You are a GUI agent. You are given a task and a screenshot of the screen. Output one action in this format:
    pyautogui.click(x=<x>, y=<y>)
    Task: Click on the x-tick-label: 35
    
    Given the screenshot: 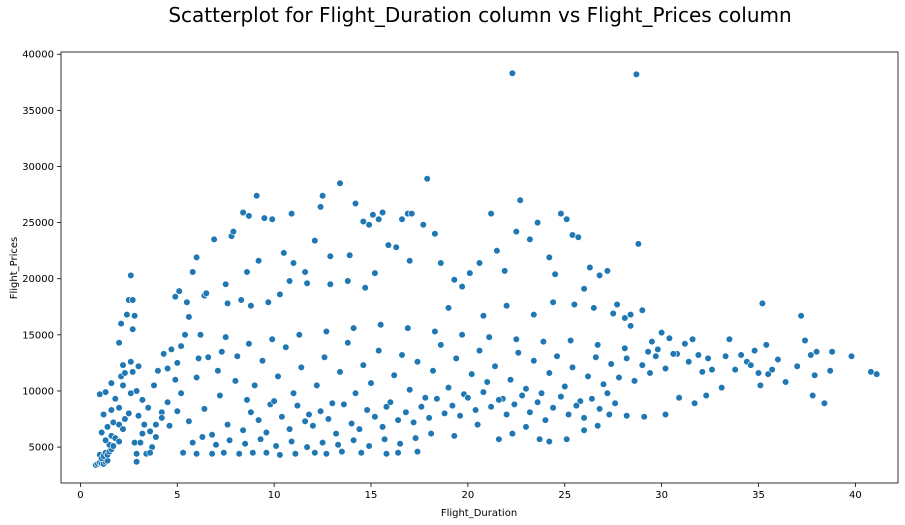 What is the action you would take?
    pyautogui.click(x=758, y=495)
    